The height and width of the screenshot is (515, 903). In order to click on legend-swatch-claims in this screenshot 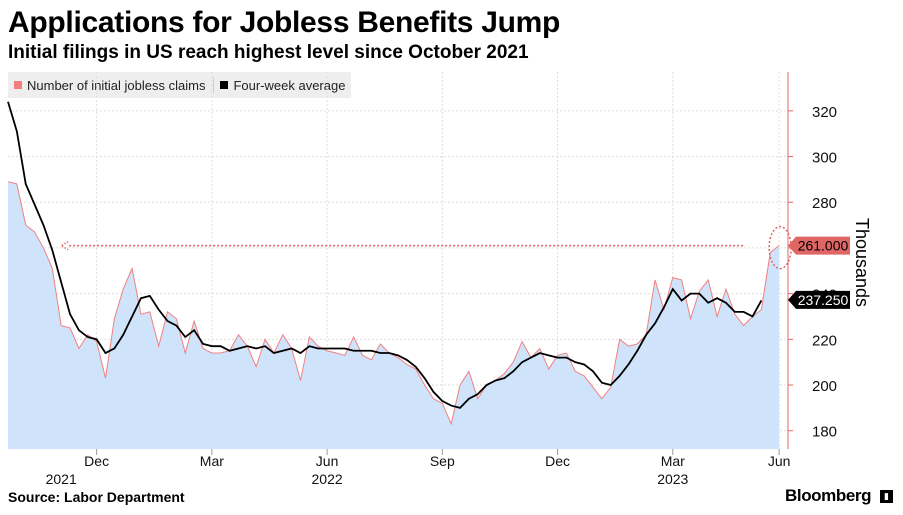, I will do `click(18, 85)`.